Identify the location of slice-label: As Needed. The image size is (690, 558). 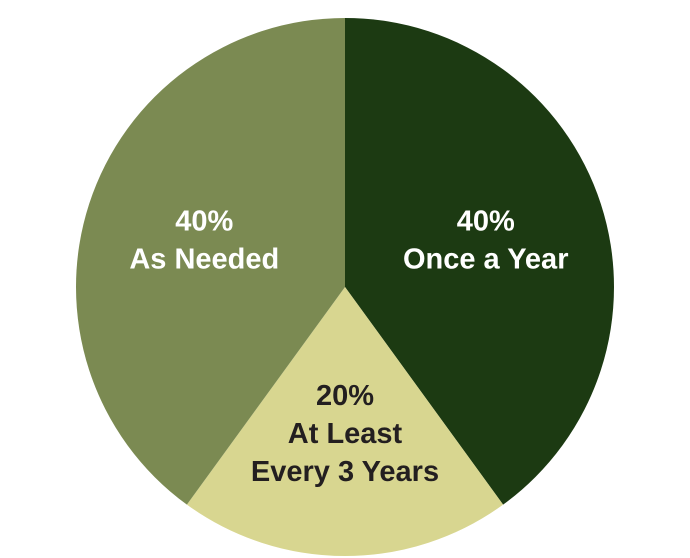
(204, 259).